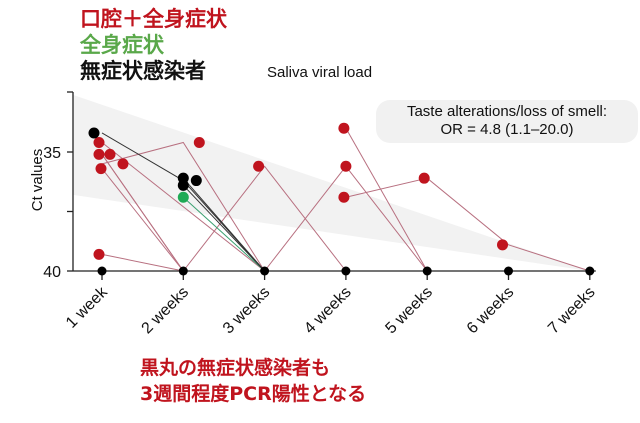 Image resolution: width=640 pixels, height=423 pixels. What do you see at coordinates (507, 111) in the screenshot?
I see `annotation-line-1: Taste alterations/loss of smell:` at bounding box center [507, 111].